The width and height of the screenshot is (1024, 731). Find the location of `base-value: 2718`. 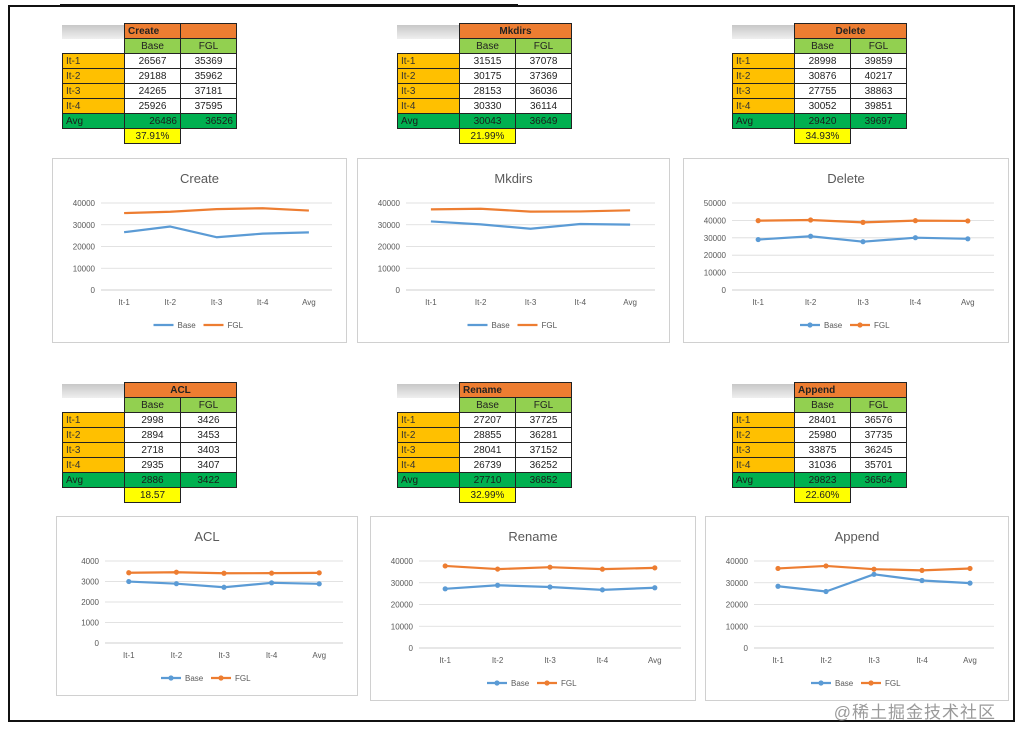

base-value: 2718 is located at coordinates (152, 450).